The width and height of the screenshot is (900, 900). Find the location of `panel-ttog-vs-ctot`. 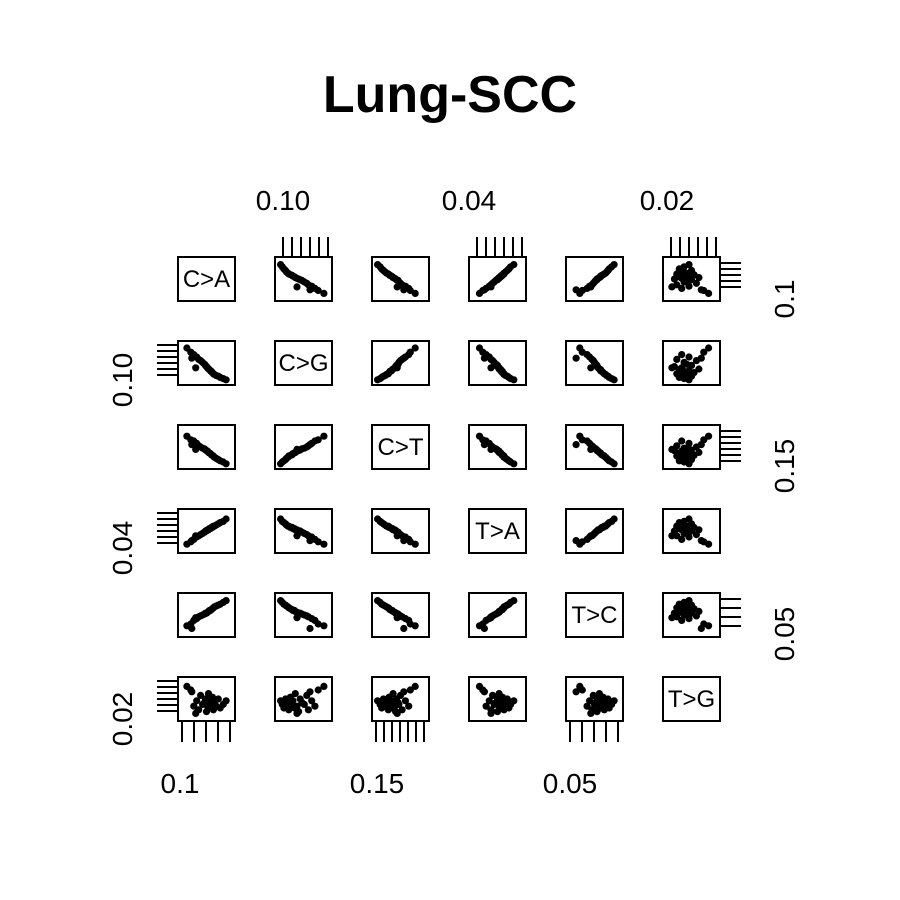

panel-ttog-vs-ctot is located at coordinates (400, 699).